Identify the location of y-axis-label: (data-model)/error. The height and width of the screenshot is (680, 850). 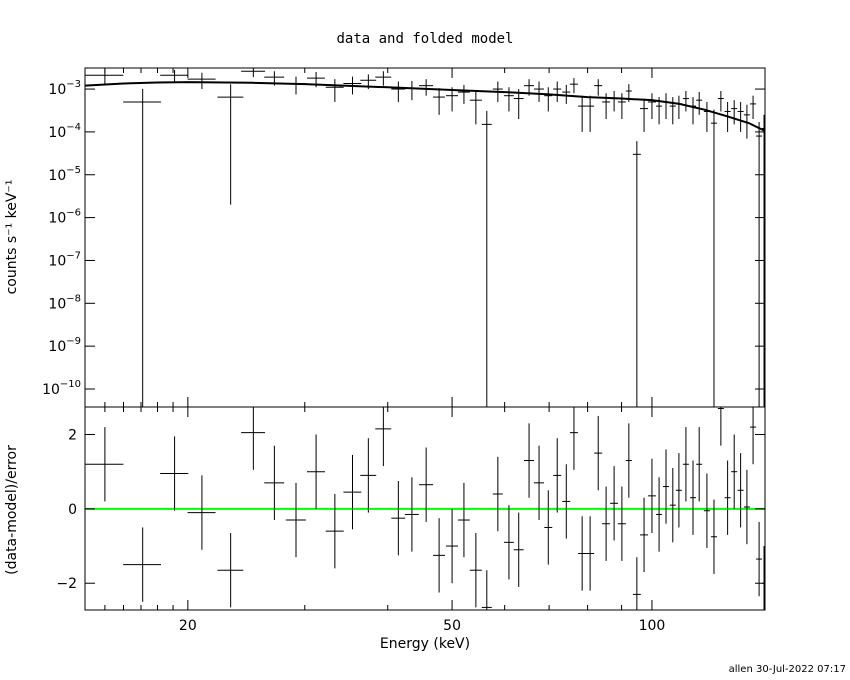
(12, 510).